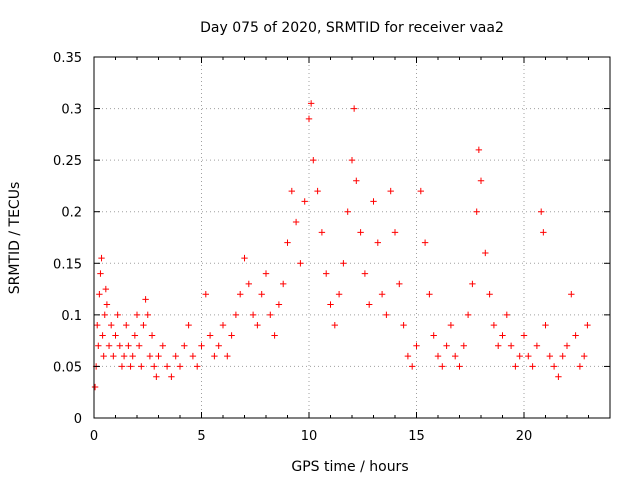  I want to click on x-tick-label: 5, so click(201, 436).